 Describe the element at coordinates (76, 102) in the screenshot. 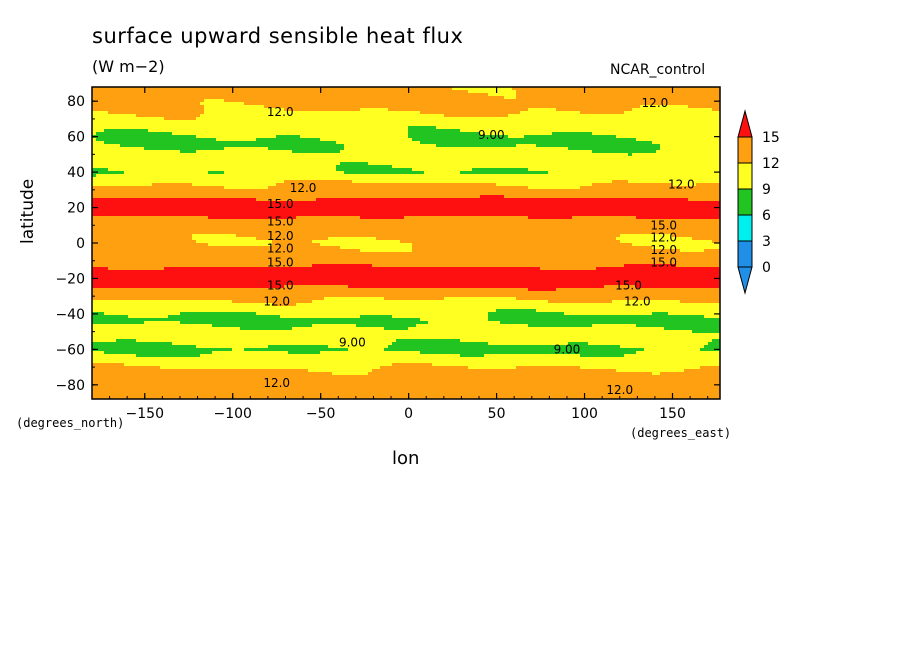

I see `y-tick-label: 80` at that location.